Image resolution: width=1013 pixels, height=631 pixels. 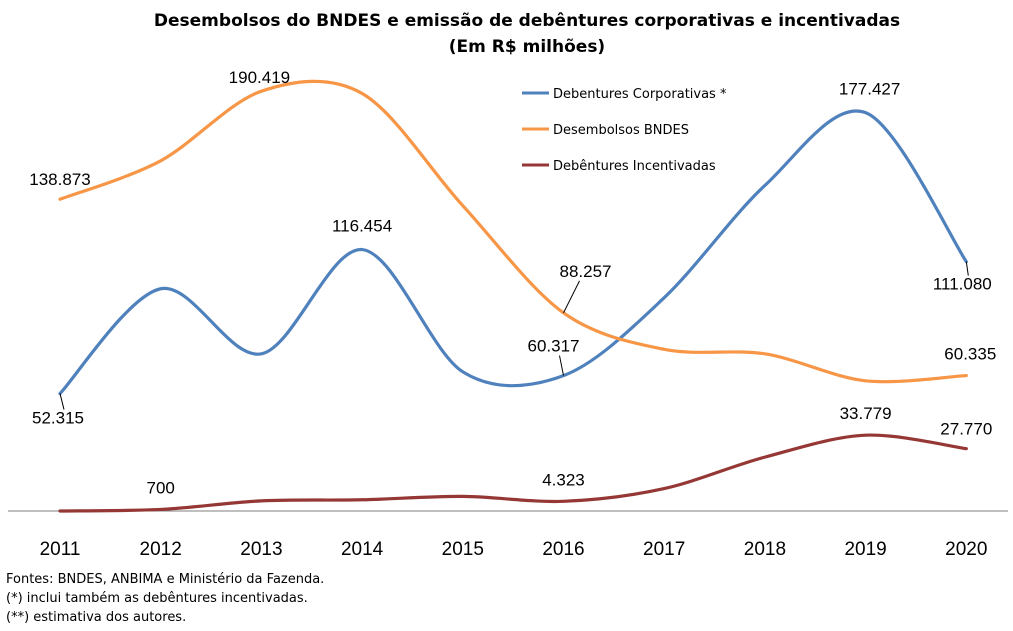 What do you see at coordinates (966, 429) in the screenshot?
I see `data-label-debentures-incentivadas-2020: 27.770` at bounding box center [966, 429].